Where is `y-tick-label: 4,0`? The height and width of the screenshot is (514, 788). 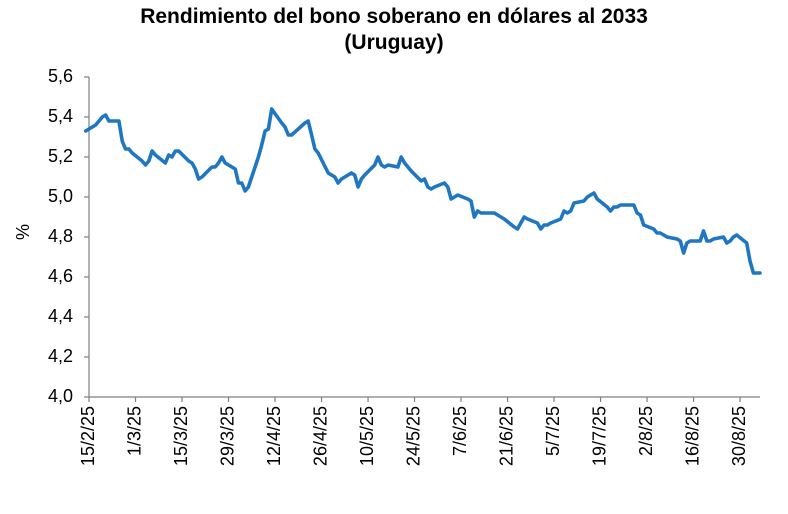 y-tick-label: 4,0 is located at coordinates (60, 396).